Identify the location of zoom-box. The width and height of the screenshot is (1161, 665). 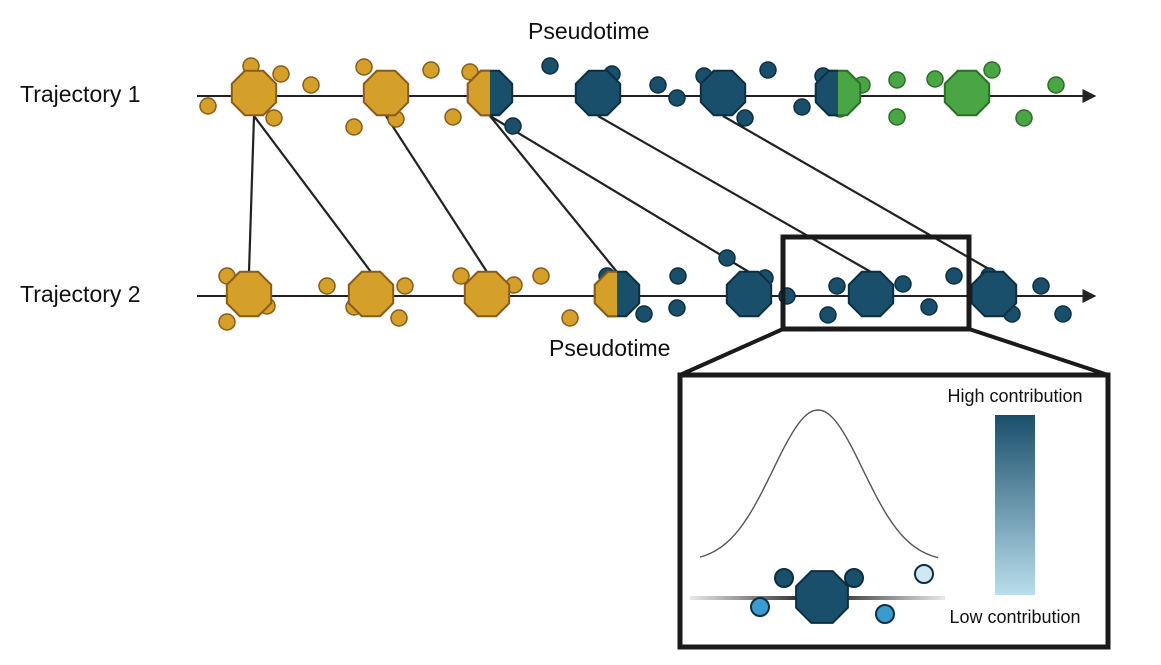
(876, 283).